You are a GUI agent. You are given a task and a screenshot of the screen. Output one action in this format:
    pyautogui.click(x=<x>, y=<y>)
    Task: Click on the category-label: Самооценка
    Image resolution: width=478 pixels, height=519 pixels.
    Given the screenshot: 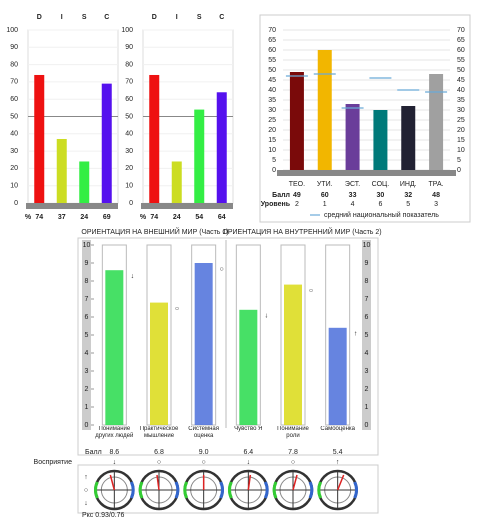 What is the action you would take?
    pyautogui.click(x=337, y=429)
    